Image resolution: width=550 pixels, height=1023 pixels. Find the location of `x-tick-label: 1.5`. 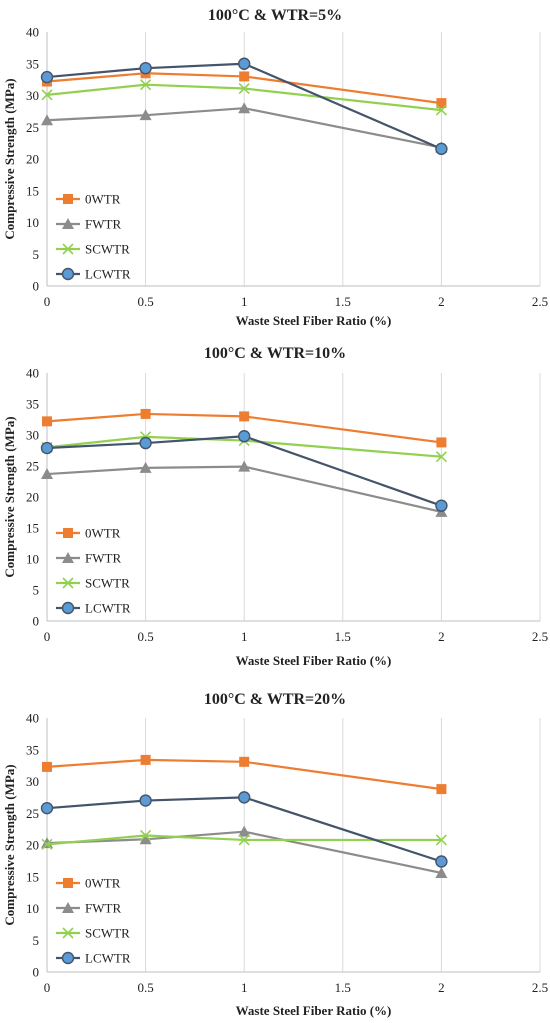

x-tick-label: 1.5 is located at coordinates (343, 636).